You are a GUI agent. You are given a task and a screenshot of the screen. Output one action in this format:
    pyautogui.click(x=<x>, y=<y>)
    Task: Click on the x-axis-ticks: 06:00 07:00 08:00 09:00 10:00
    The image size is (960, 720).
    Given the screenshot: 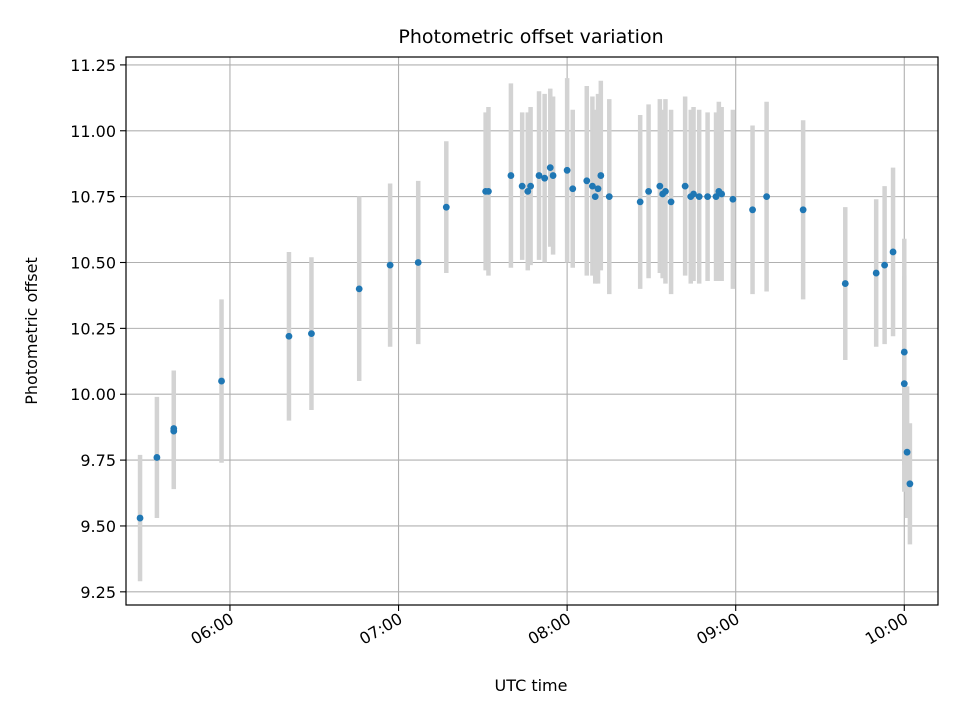 What is the action you would take?
    pyautogui.click(x=549, y=627)
    